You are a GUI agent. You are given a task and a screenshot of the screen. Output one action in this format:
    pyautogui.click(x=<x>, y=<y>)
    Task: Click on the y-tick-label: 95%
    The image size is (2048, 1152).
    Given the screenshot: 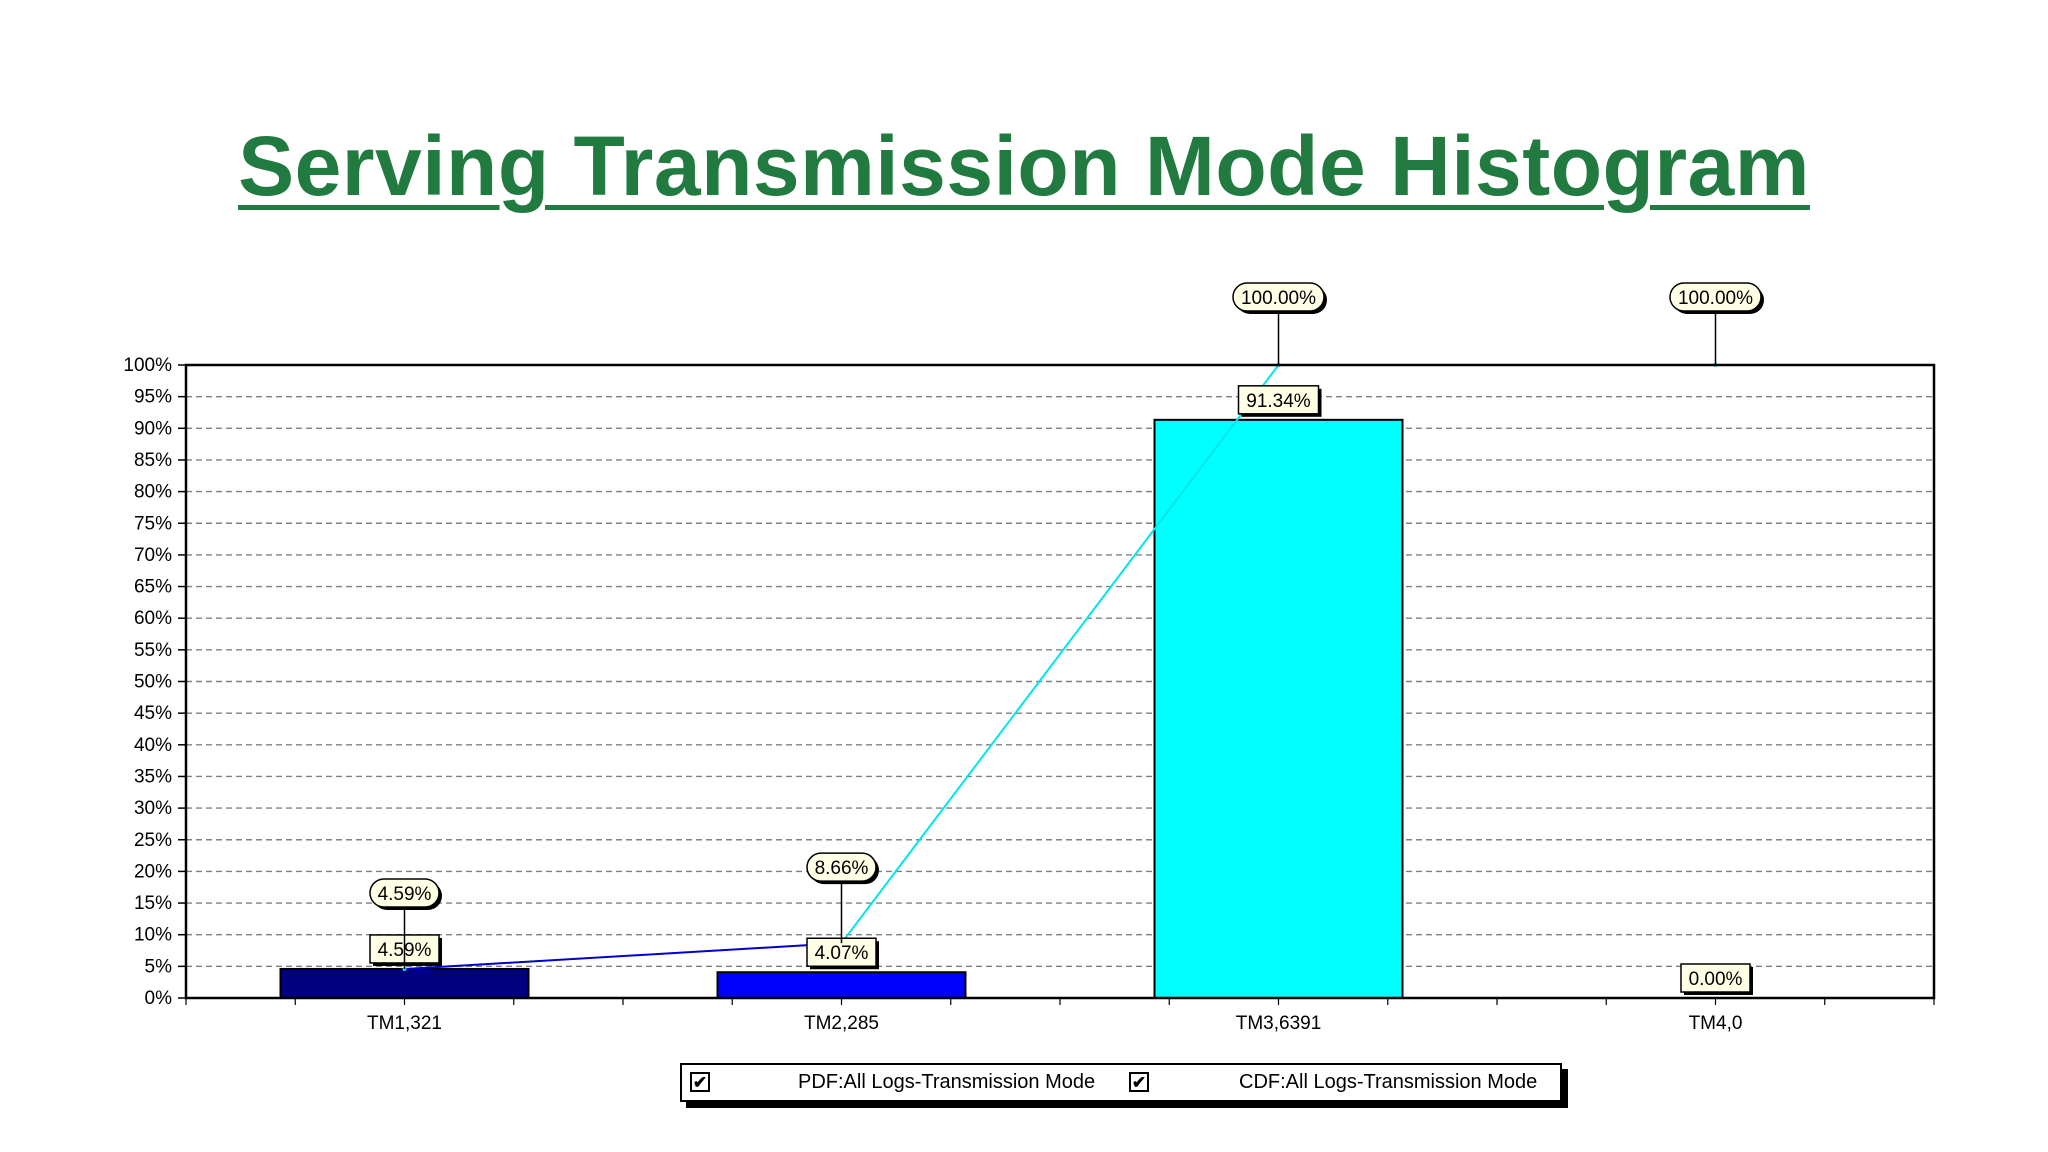 What is the action you would take?
    pyautogui.click(x=153, y=397)
    